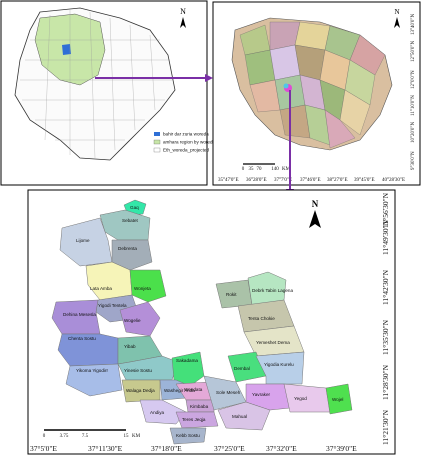 The image size is (425, 462). I want to click on woreda-label: Yibab, so click(130, 346).